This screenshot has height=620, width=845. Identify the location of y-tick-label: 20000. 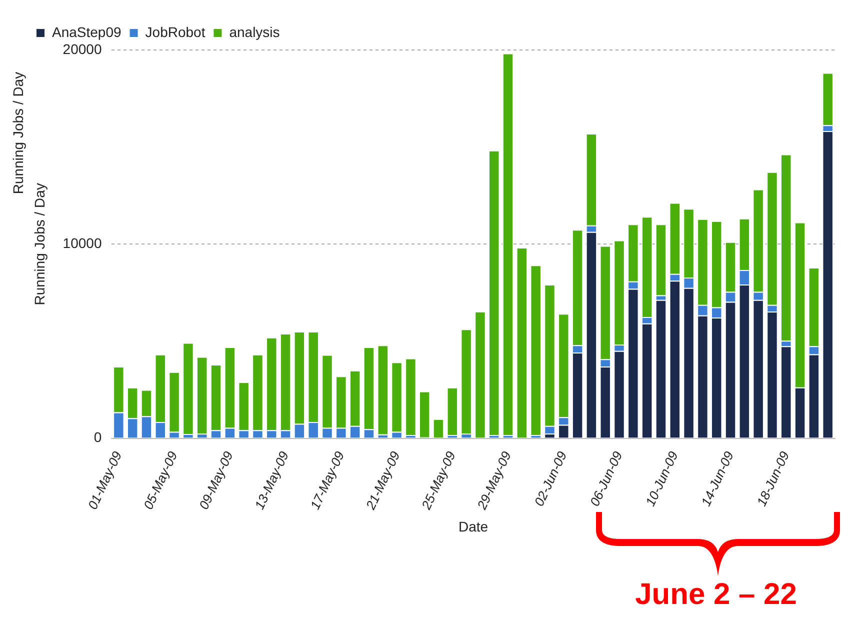
(82, 48).